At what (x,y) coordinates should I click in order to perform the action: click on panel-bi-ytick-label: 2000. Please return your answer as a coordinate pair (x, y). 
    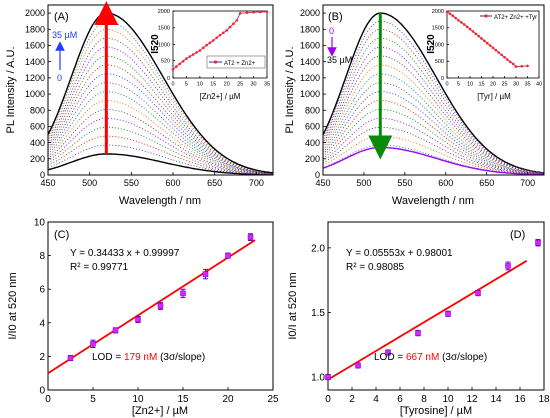
    Looking at the image, I should click on (438, 12).